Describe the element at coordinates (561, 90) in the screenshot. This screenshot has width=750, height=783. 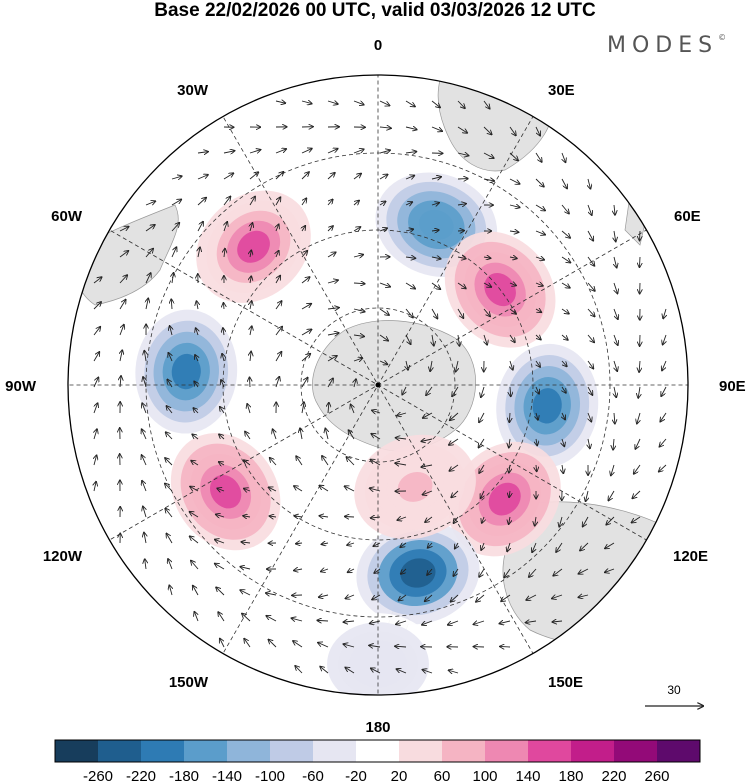
I see `lon-label-30e: 30E` at that location.